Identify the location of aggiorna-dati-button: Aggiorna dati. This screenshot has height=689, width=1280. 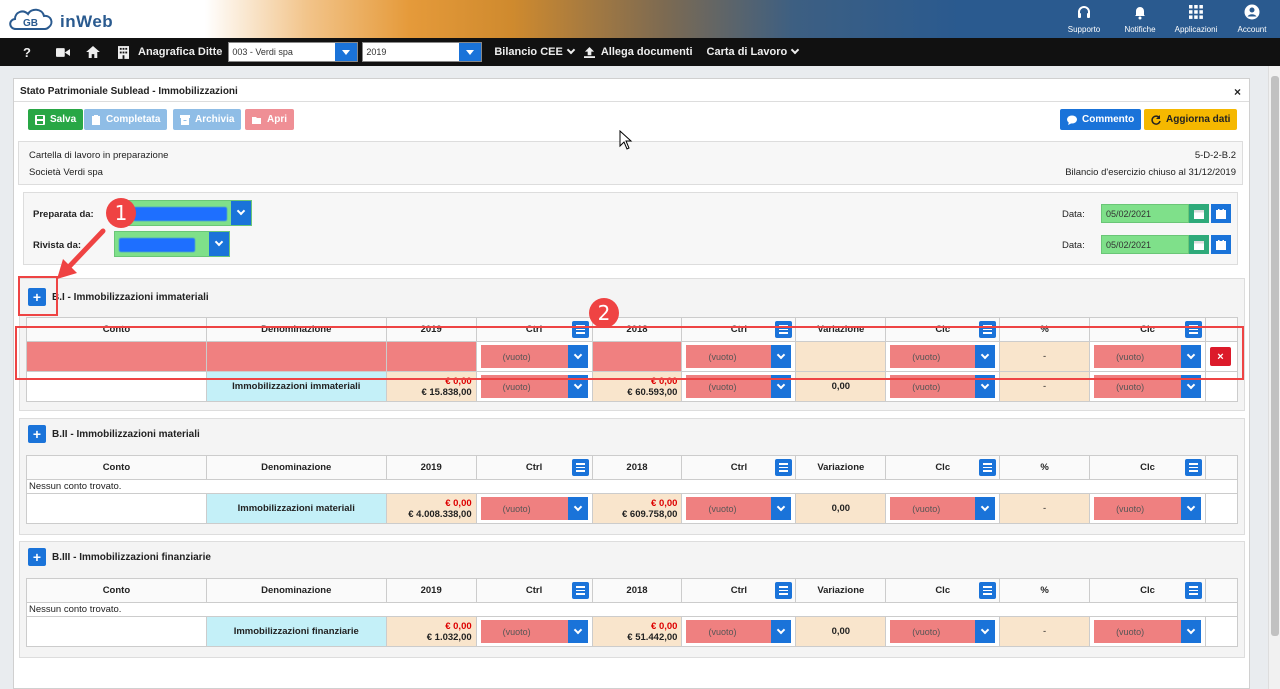
(1191, 119).